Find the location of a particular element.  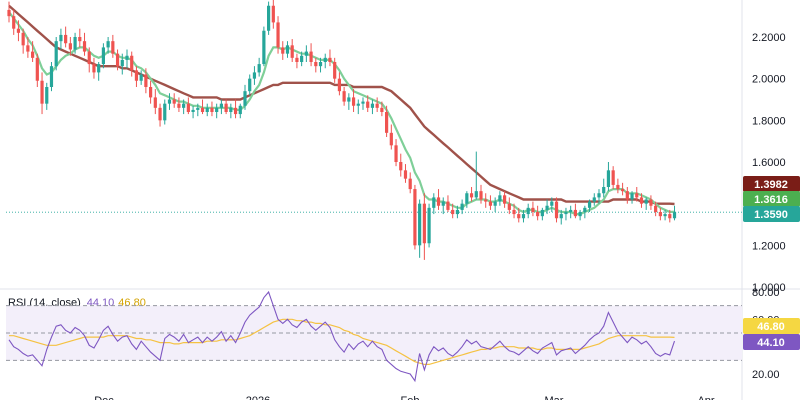

svg-text: 1.3982 is located at coordinates (771, 185).